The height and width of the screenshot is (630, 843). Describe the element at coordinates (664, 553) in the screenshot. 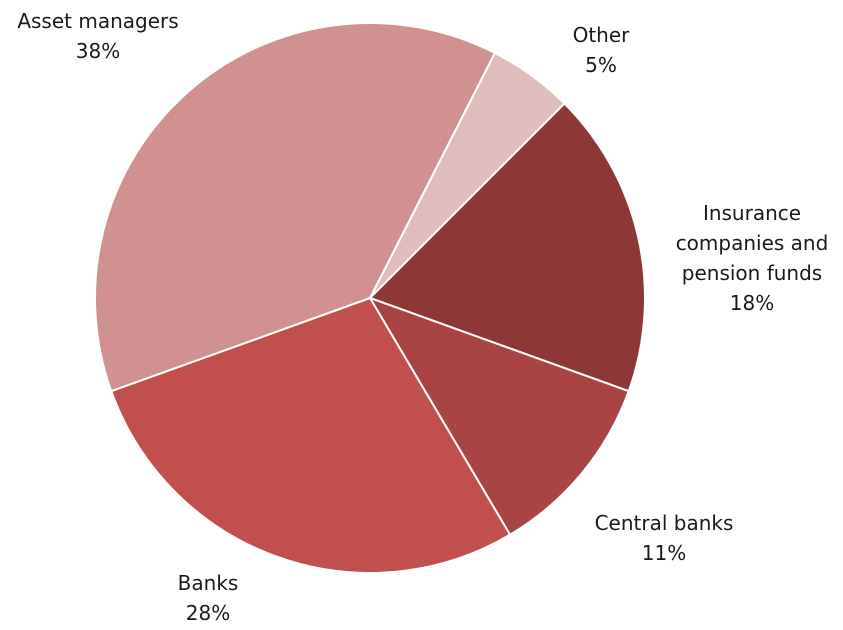

I see `pie-label-value: 11%` at that location.